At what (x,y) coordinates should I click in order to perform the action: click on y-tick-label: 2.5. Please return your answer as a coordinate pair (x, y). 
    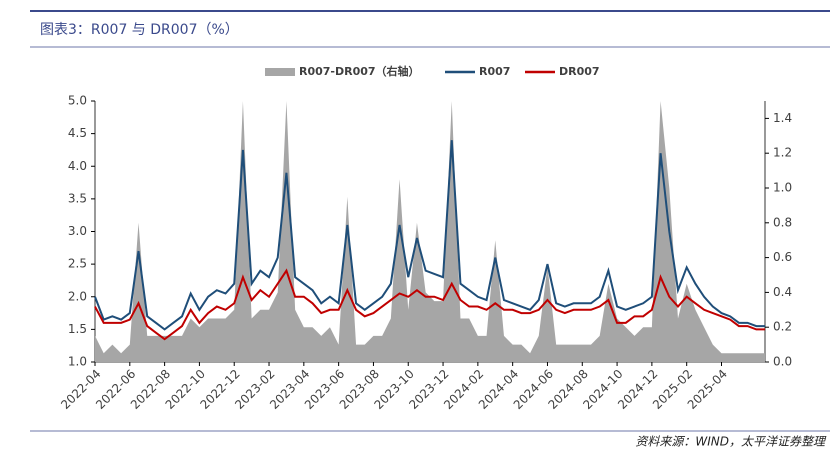
    Looking at the image, I should click on (77, 264).